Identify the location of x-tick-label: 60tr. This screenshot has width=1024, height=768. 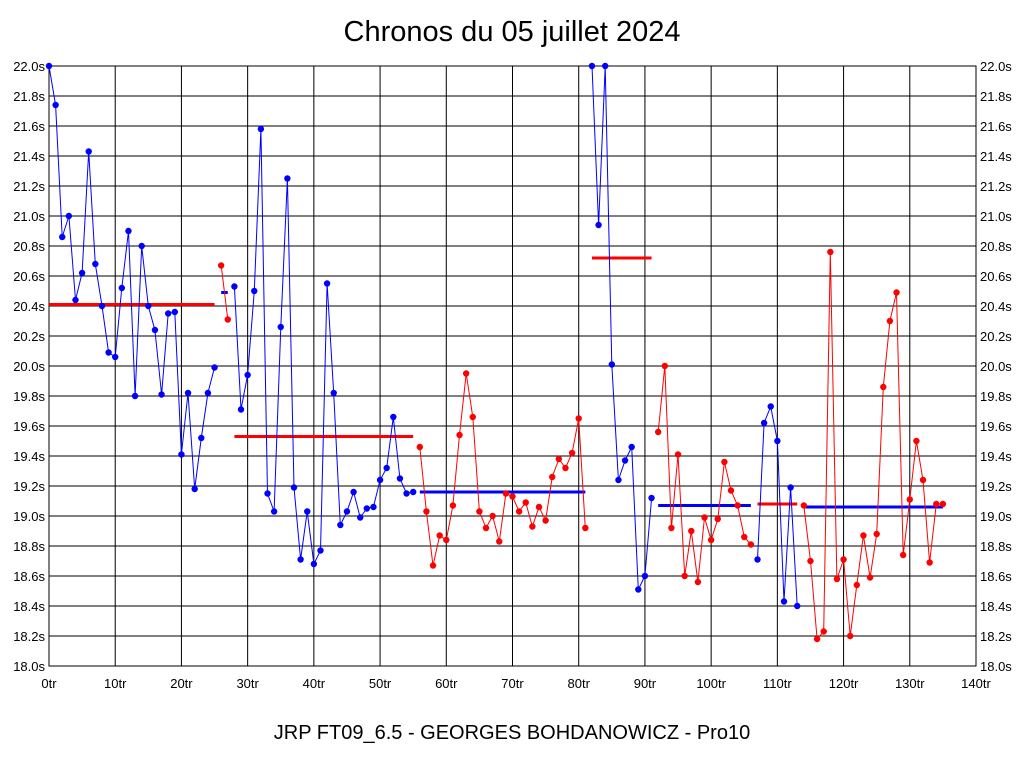
(446, 683).